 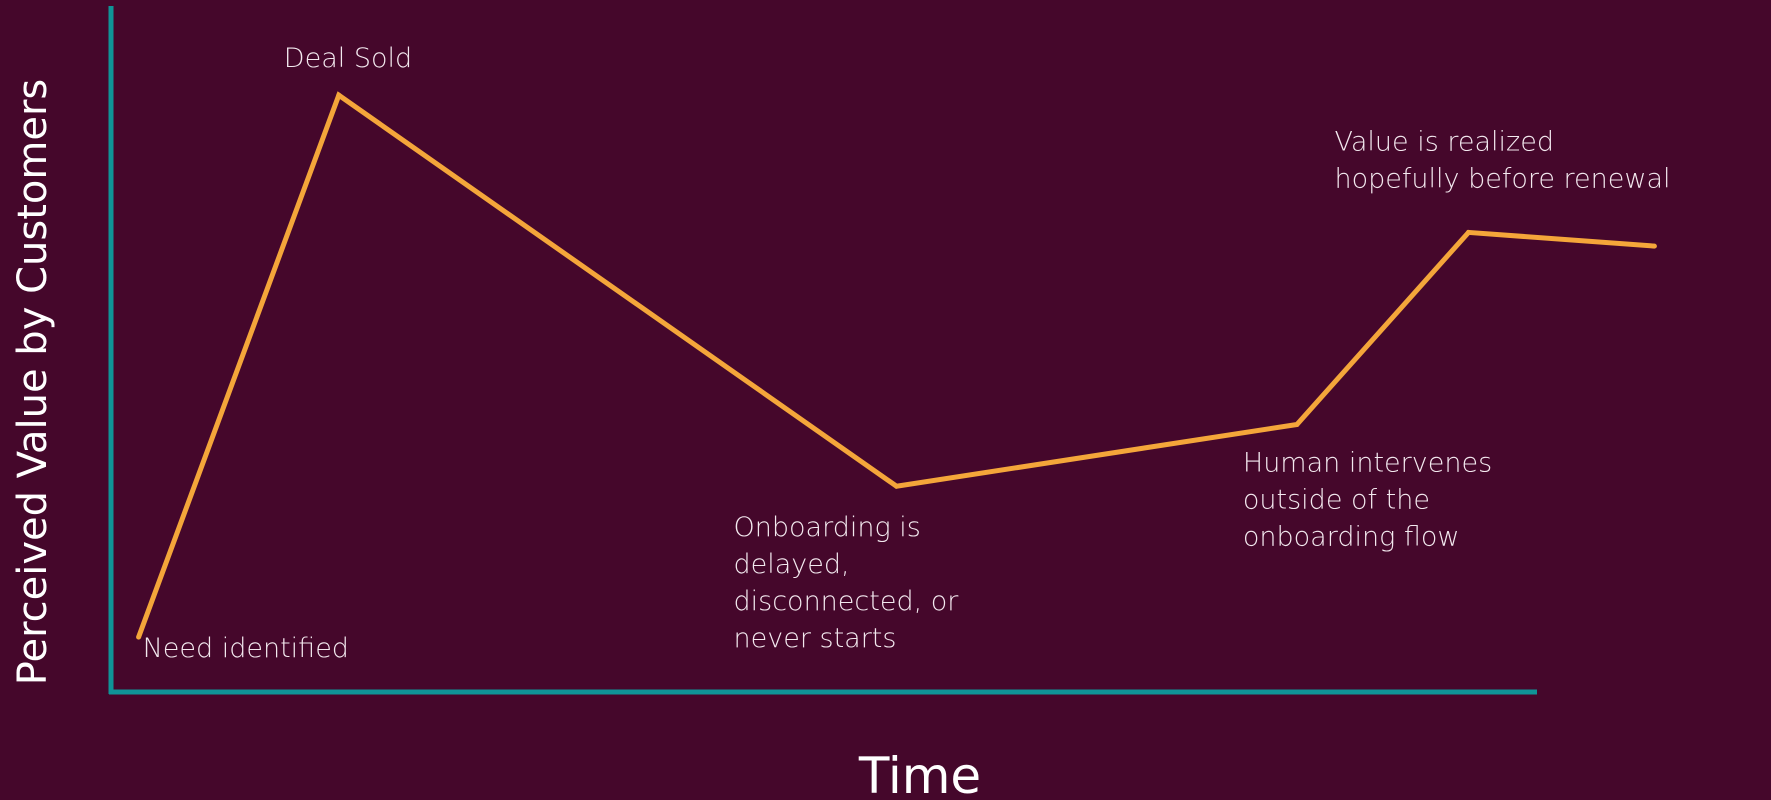 I want to click on y-axis-label: Perceived Value by Customers, so click(x=33, y=382).